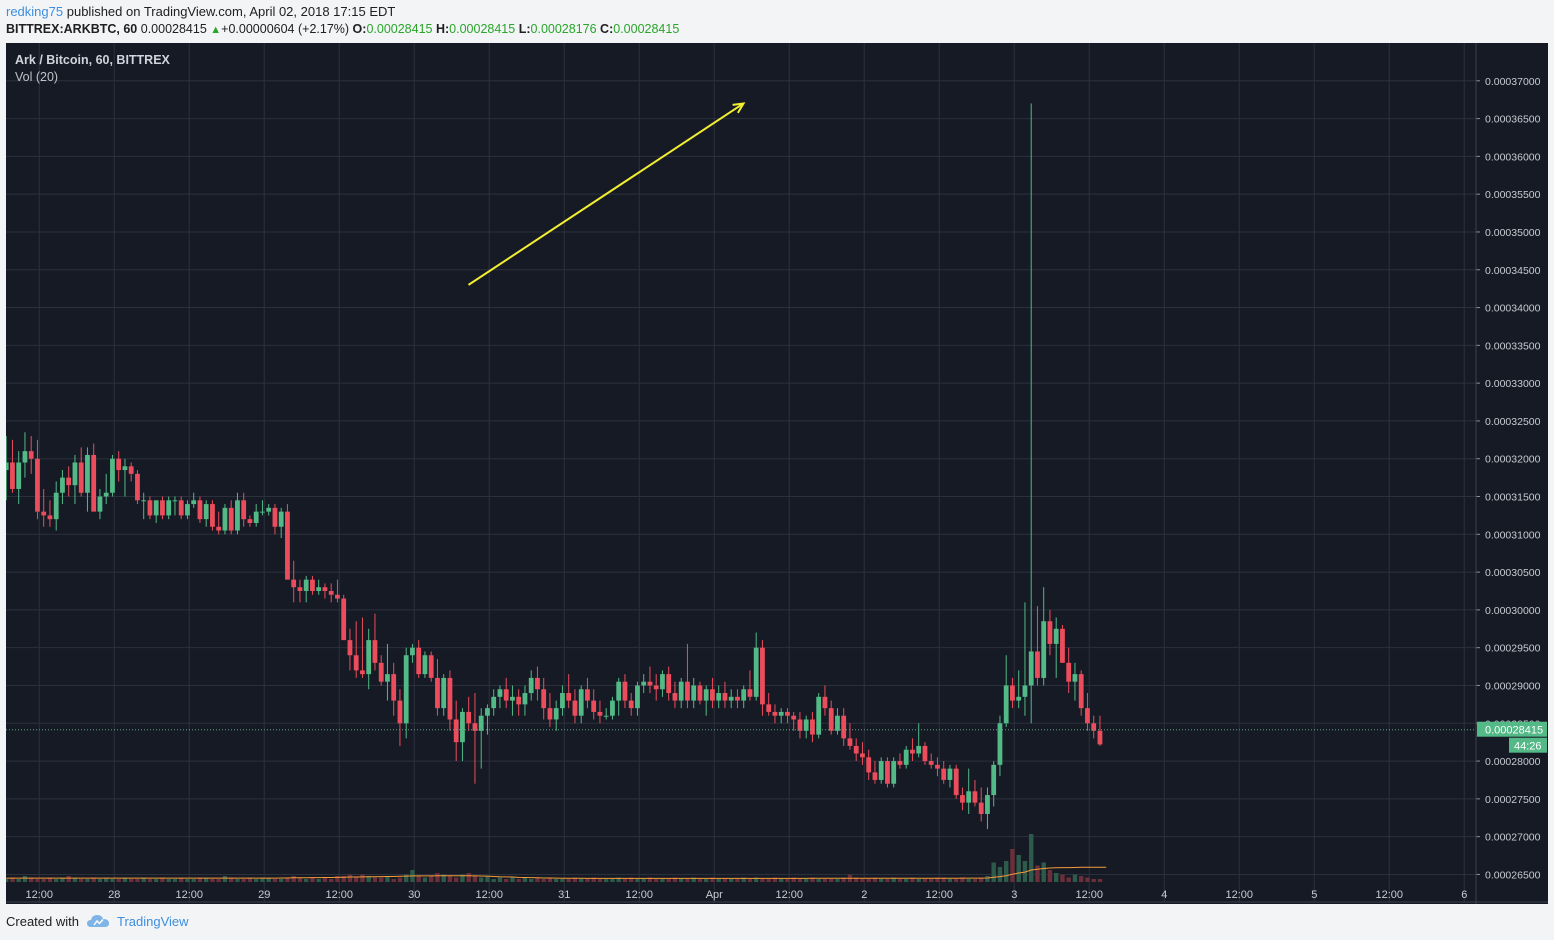 This screenshot has height=940, width=1554. I want to click on footer: Created with TradingView, so click(97, 922).